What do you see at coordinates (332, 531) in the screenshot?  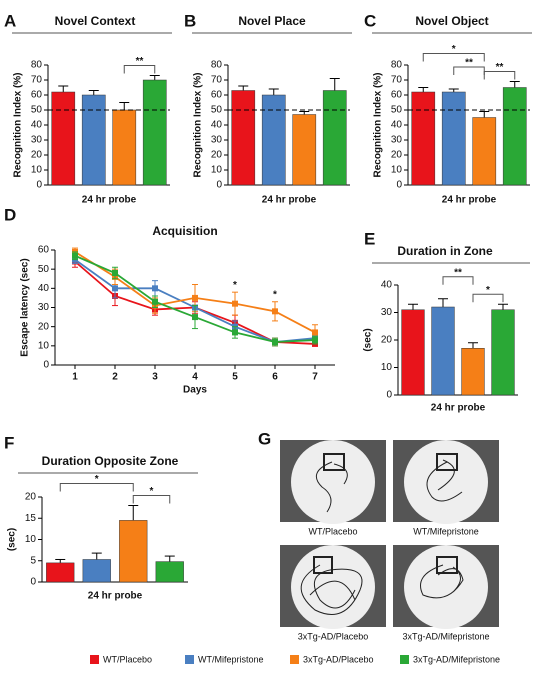 I see `image-caption: WT/Placebo` at bounding box center [332, 531].